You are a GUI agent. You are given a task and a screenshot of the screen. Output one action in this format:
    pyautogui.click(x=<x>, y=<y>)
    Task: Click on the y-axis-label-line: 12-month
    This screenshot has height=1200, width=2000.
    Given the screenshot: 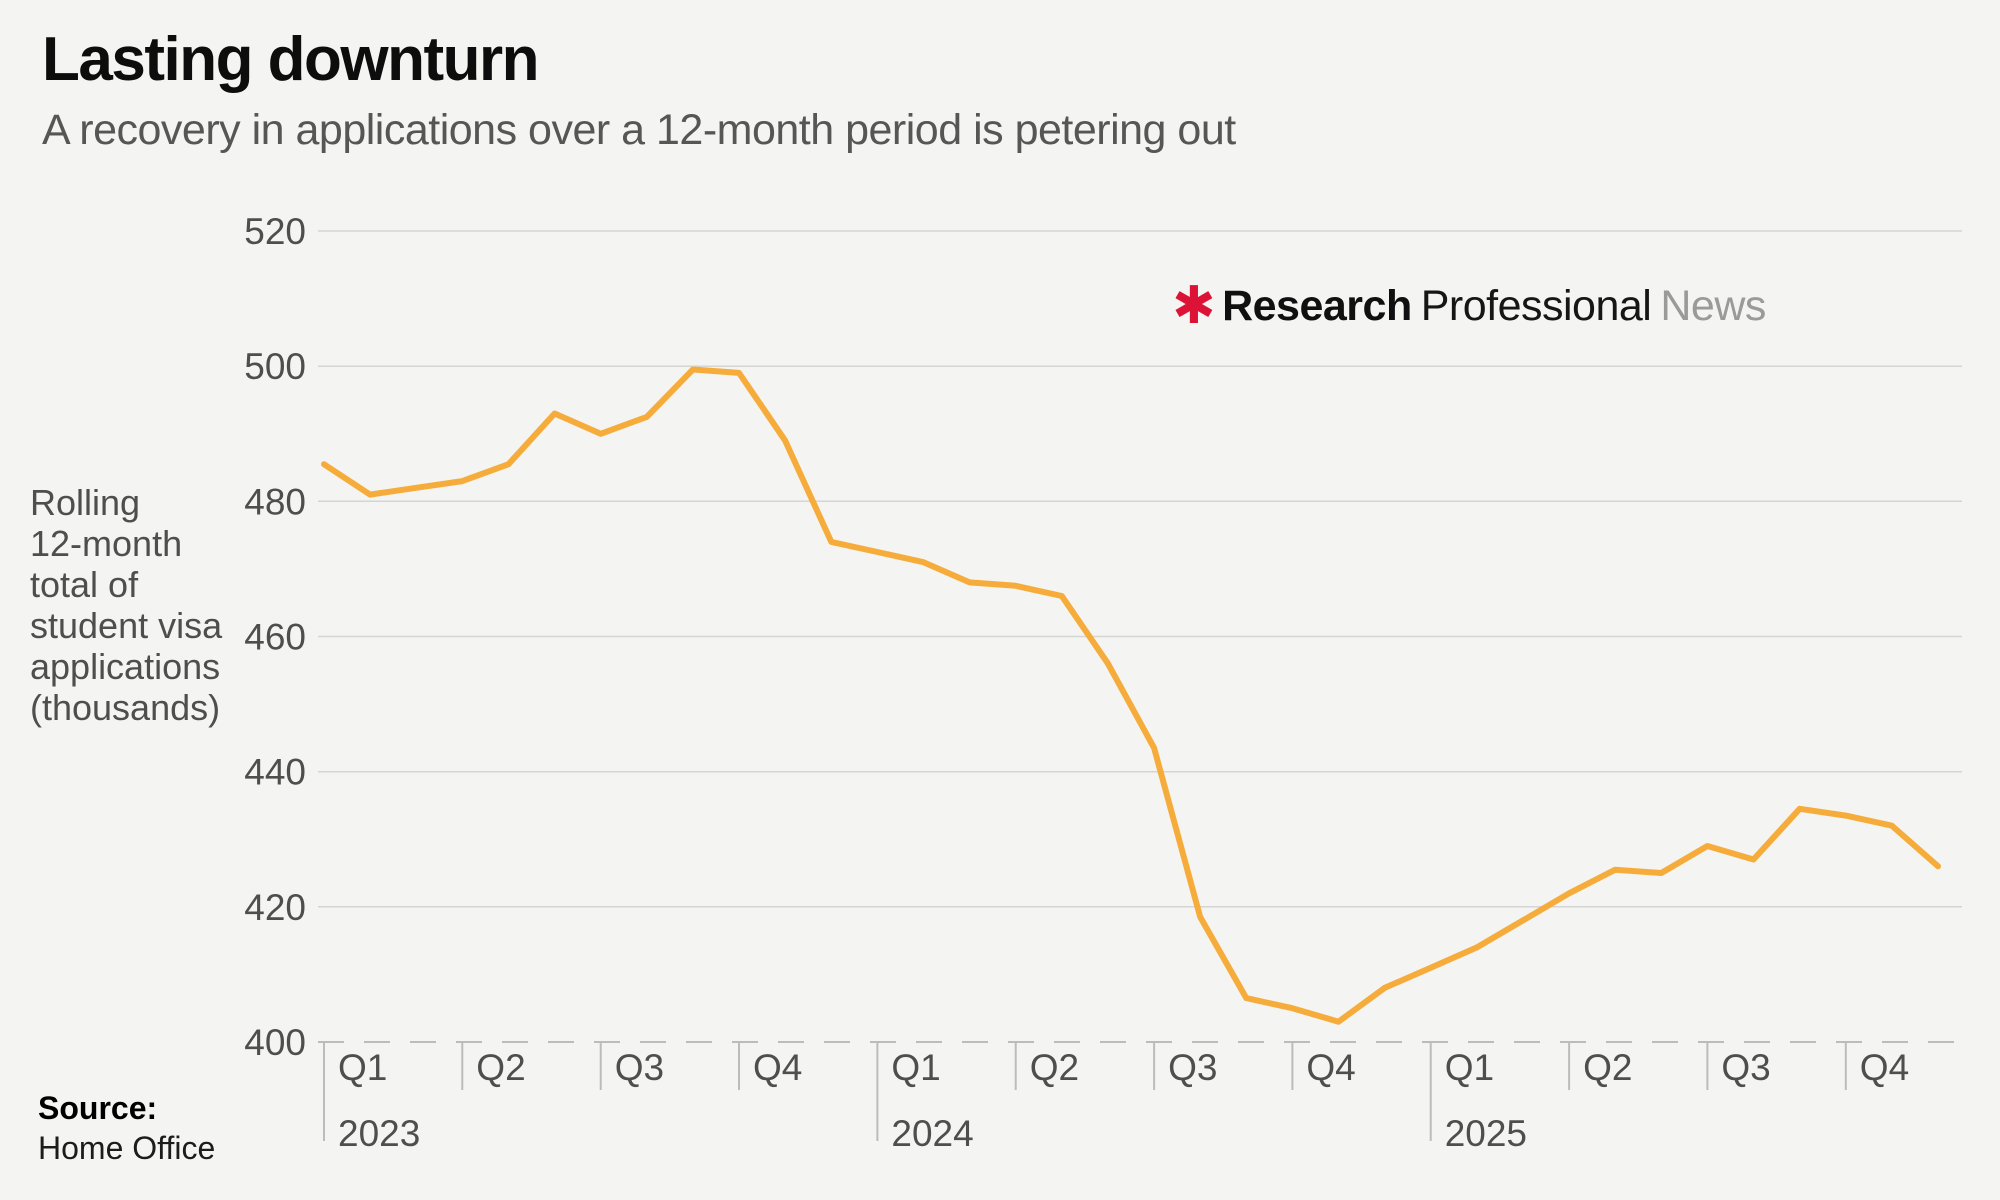 What is the action you would take?
    pyautogui.click(x=106, y=543)
    